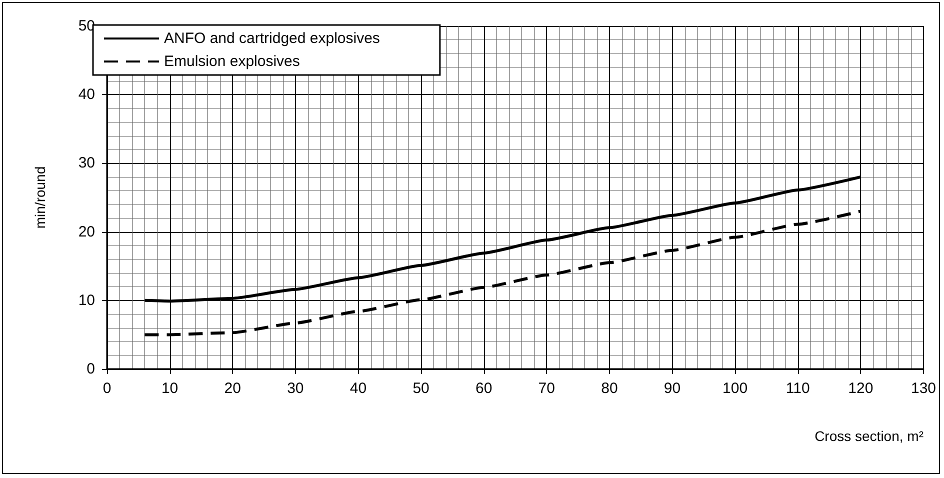 This screenshot has height=478, width=944. Describe the element at coordinates (735, 388) in the screenshot. I see `x-tick-label: 100` at that location.